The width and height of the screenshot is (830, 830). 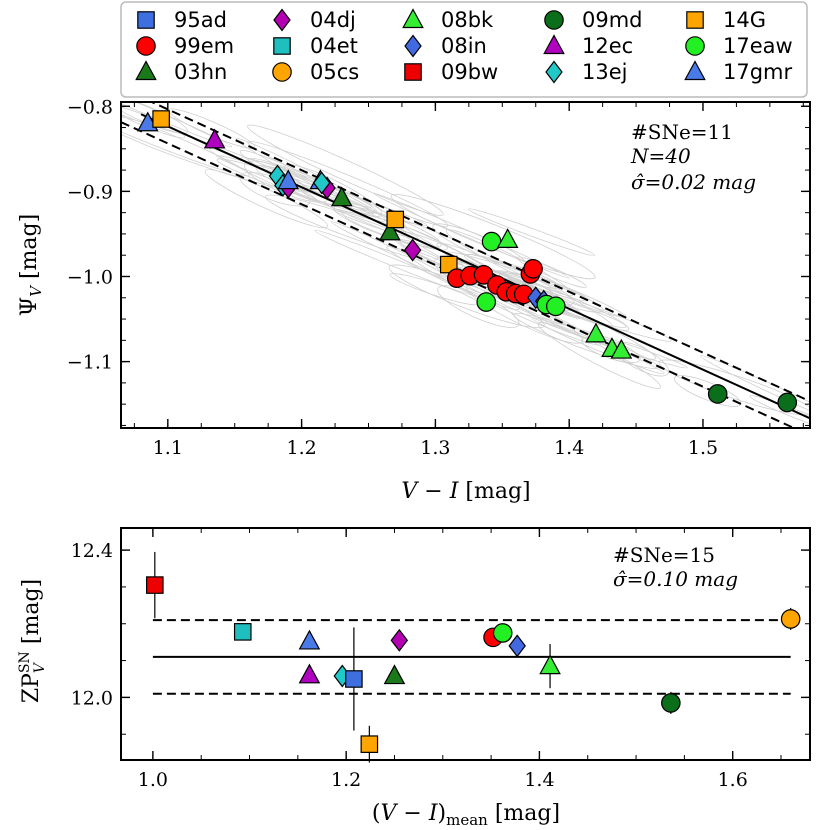 What do you see at coordinates (466, 815) in the screenshot?
I see `bottom-x-axis-label: (V − I)mean [mag]` at bounding box center [466, 815].